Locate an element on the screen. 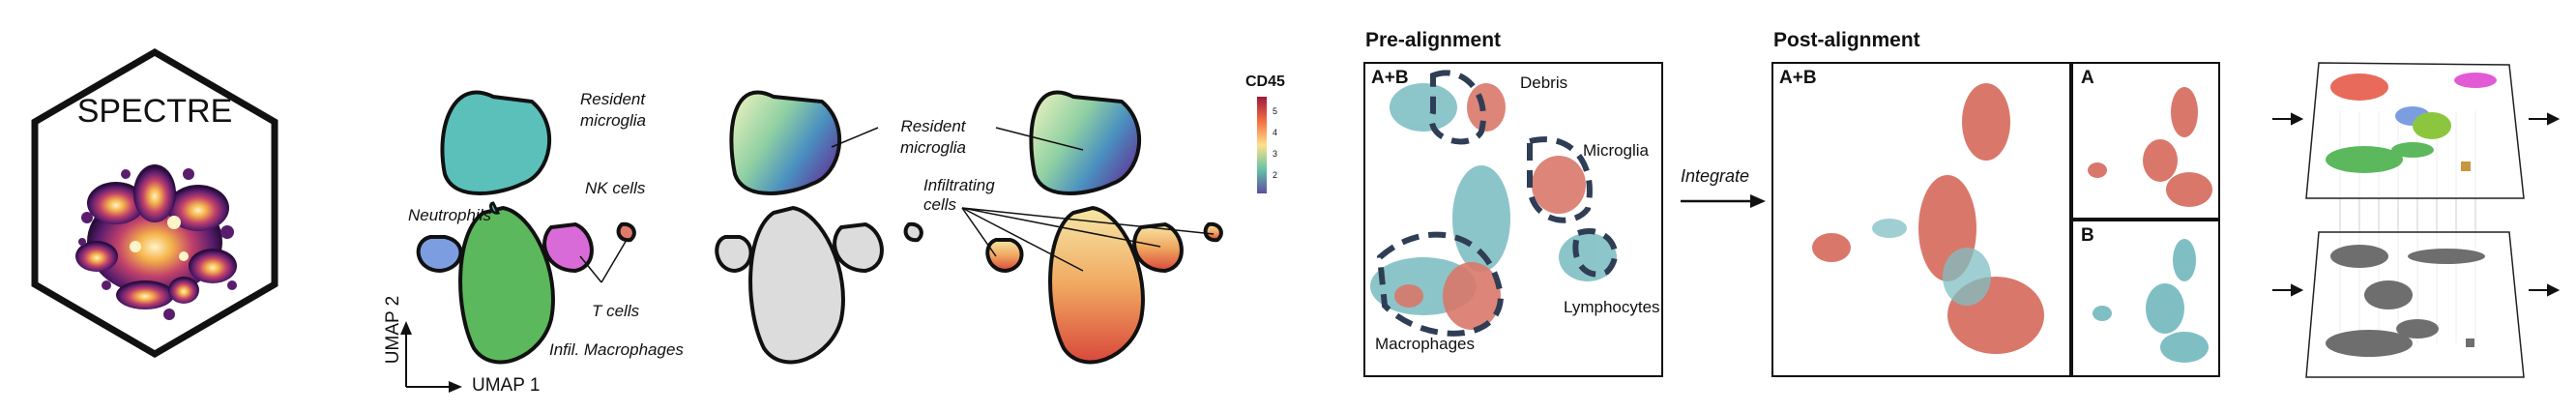 The height and width of the screenshot is (412, 2576). pre-sample-label: A+B is located at coordinates (1390, 78).